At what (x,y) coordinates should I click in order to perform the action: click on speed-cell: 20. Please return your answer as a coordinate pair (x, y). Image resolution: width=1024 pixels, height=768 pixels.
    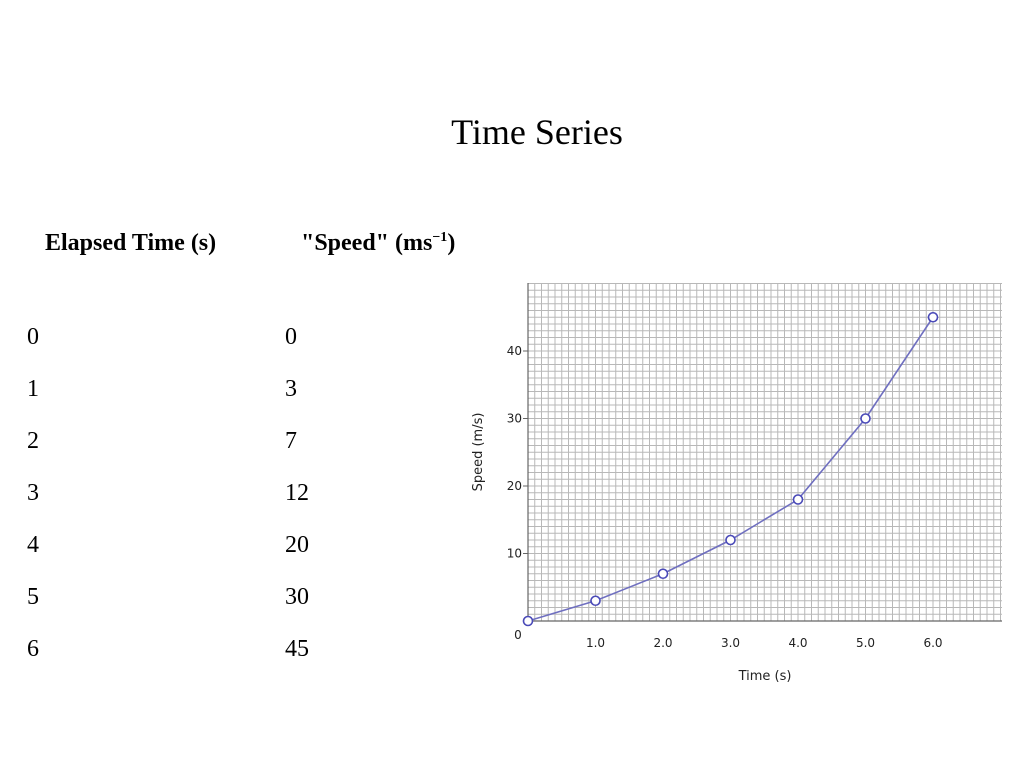
    Looking at the image, I should click on (297, 545).